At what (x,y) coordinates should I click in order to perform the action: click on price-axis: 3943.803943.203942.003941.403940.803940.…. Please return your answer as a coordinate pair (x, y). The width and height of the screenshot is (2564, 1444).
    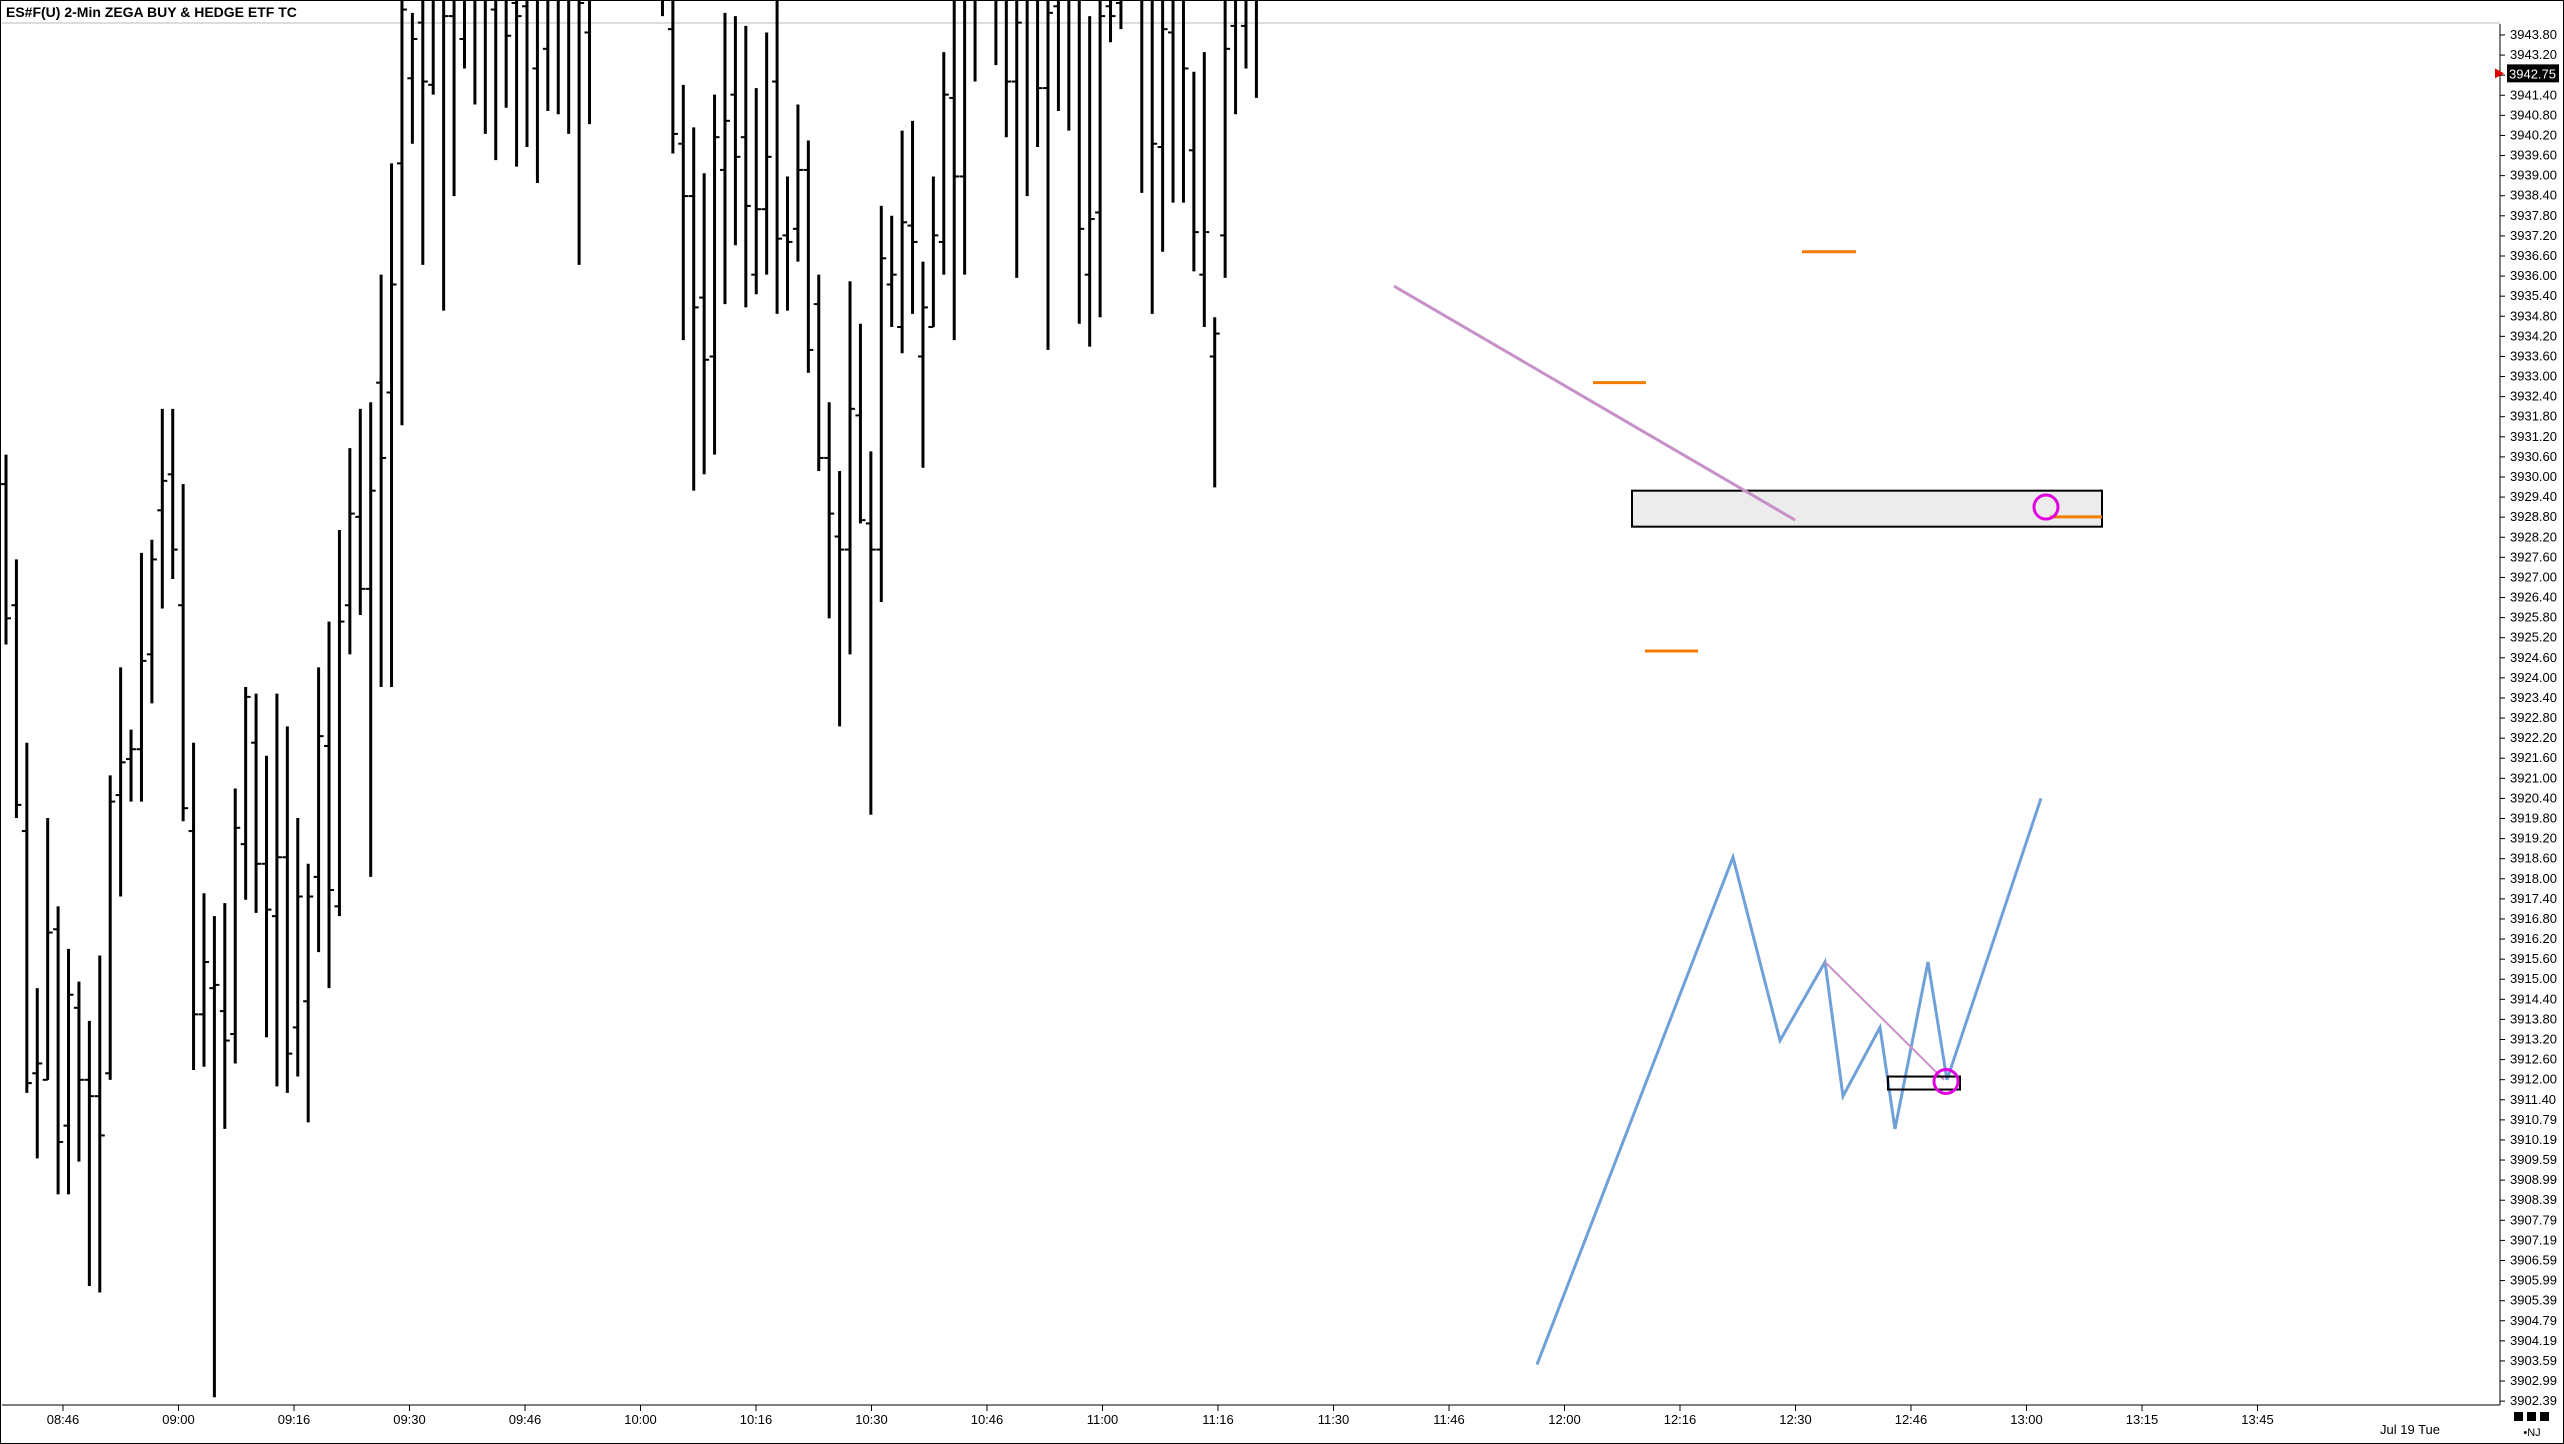
    Looking at the image, I should click on (2527, 717).